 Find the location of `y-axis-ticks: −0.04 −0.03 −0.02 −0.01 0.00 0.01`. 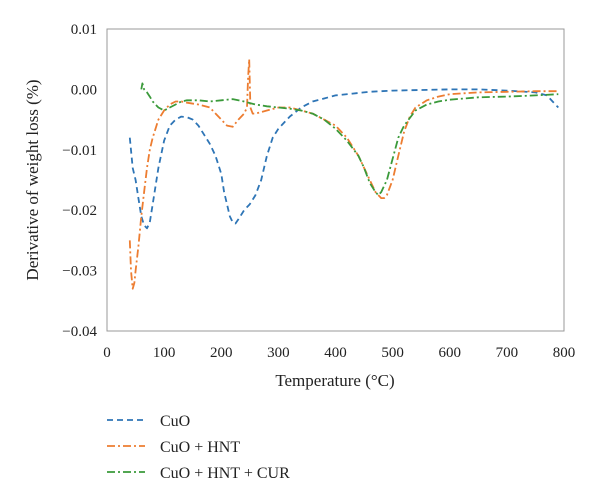

y-axis-ticks: −0.04 −0.03 −0.02 −0.01 0.00 0.01 is located at coordinates (79, 181).